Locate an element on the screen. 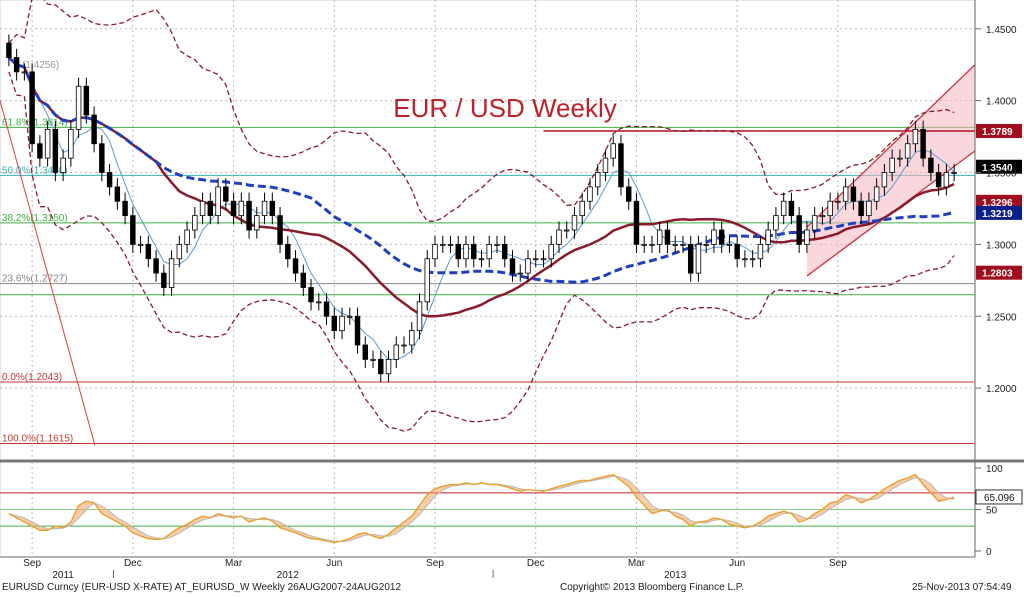 This screenshot has width=1024, height=597. price-tag-label: 1.2803 is located at coordinates (997, 274).